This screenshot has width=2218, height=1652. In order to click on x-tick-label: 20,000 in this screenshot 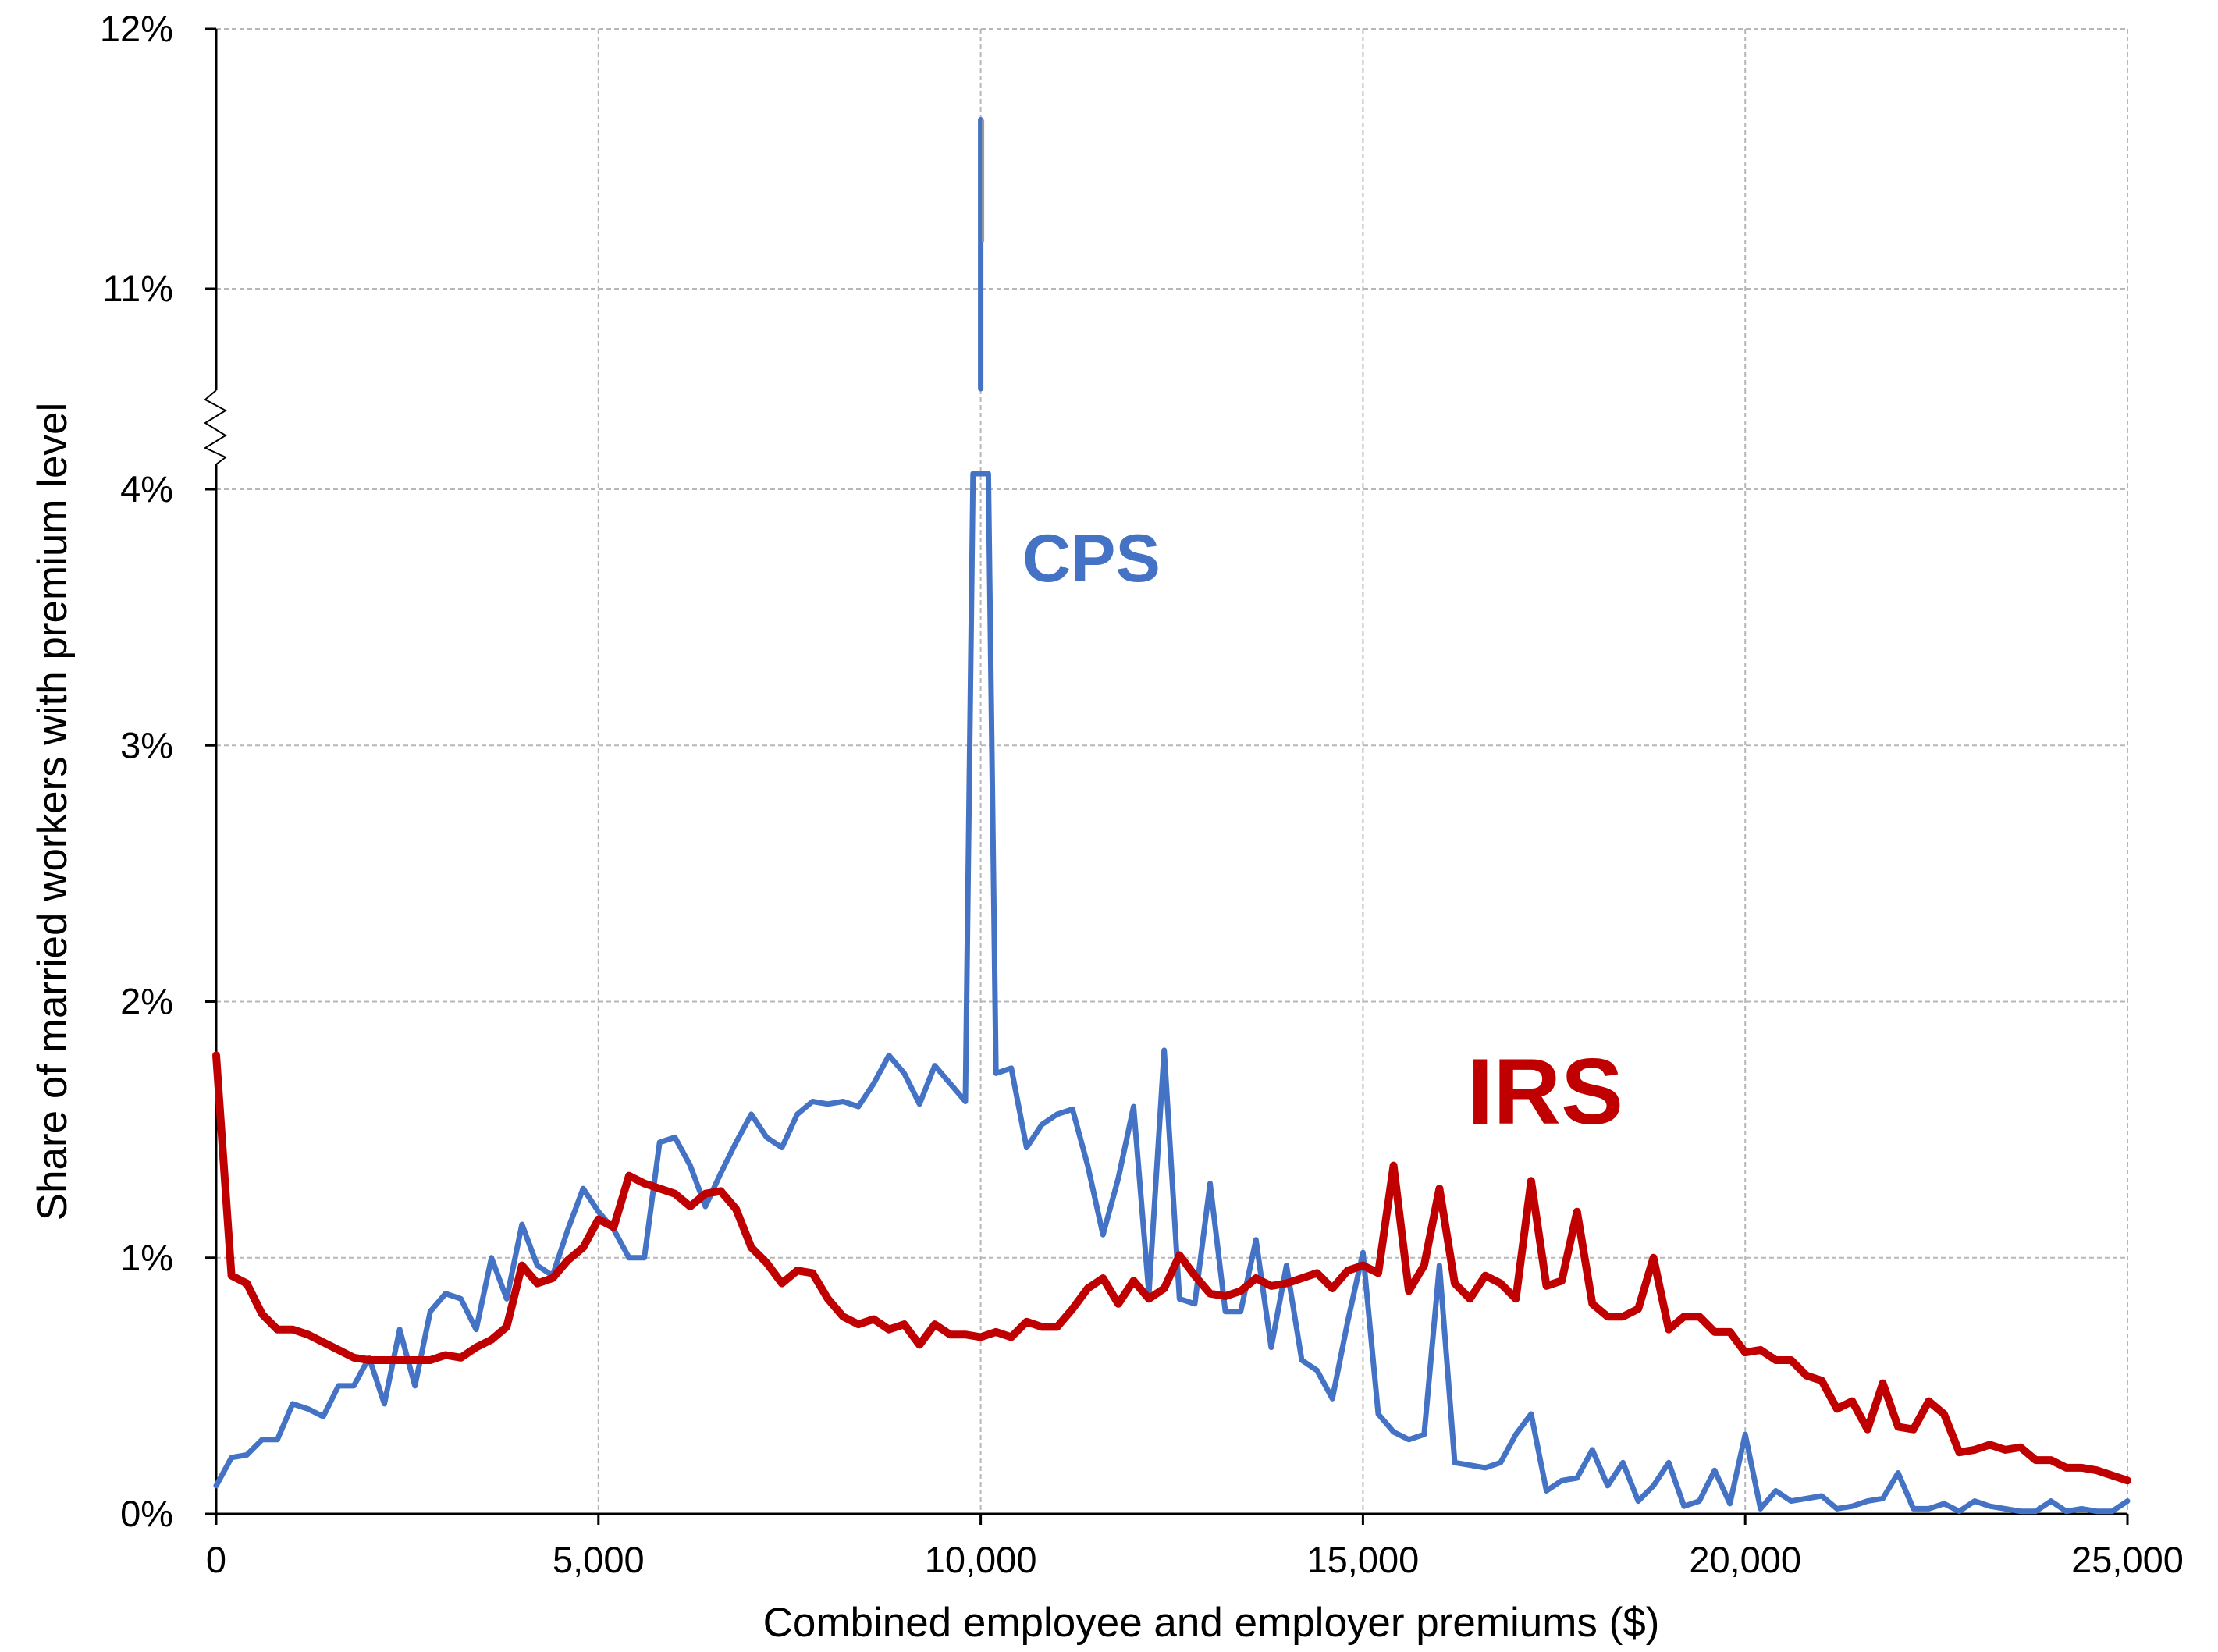, I will do `click(1745, 1560)`.